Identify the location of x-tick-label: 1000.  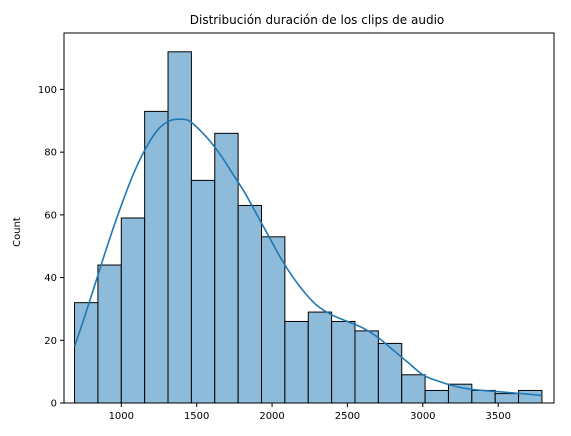
(121, 416).